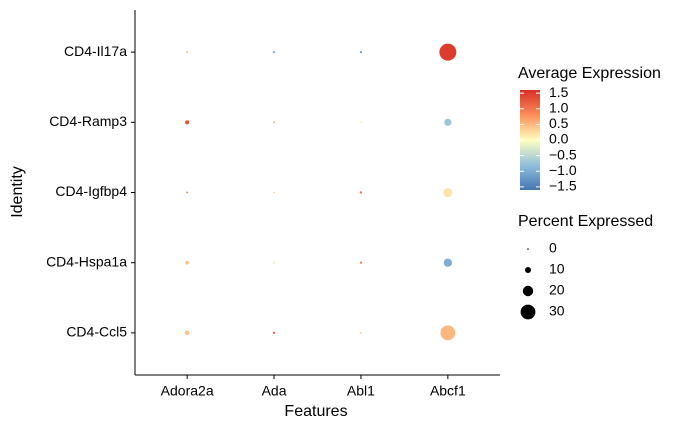 The height and width of the screenshot is (437, 700). Describe the element at coordinates (589, 73) in the screenshot. I see `color-legend-title: Average Expression` at that location.